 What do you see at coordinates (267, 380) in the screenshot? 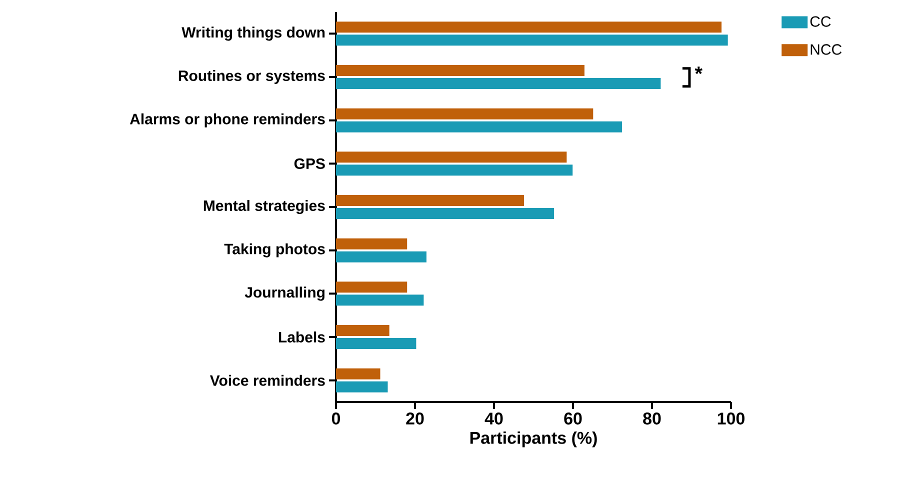
I see `y-tick-label: Voice reminders` at bounding box center [267, 380].